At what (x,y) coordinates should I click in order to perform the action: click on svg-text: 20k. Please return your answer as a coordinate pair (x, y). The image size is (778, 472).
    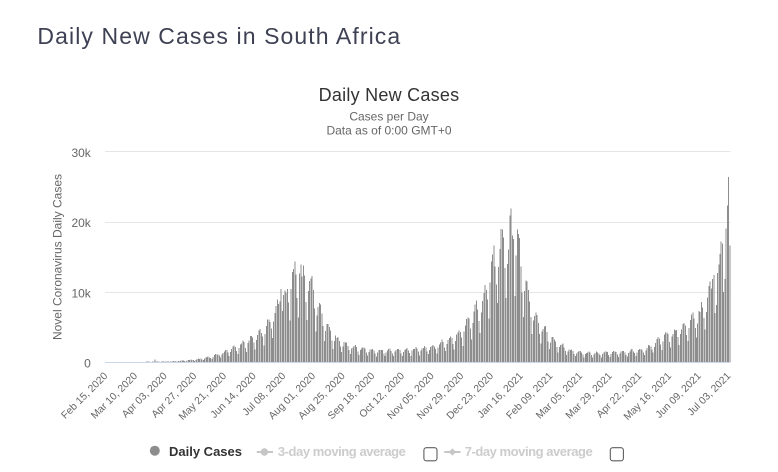
    Looking at the image, I should click on (81, 223).